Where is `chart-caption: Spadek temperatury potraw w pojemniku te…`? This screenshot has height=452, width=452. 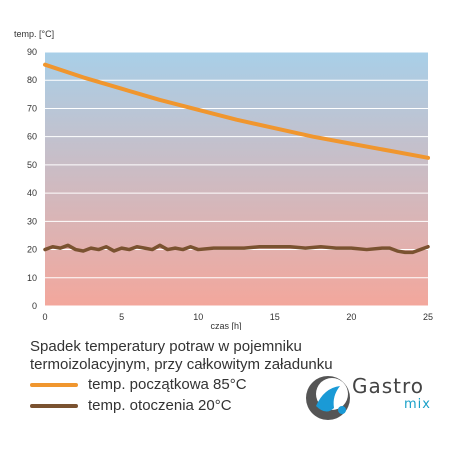
chart-caption: Spadek temperatury potraw w pojemniku te… is located at coordinates (220, 356).